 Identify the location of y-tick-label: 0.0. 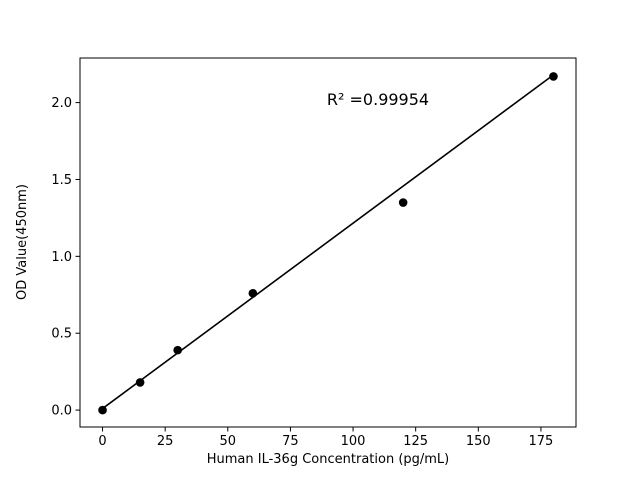
(61, 411).